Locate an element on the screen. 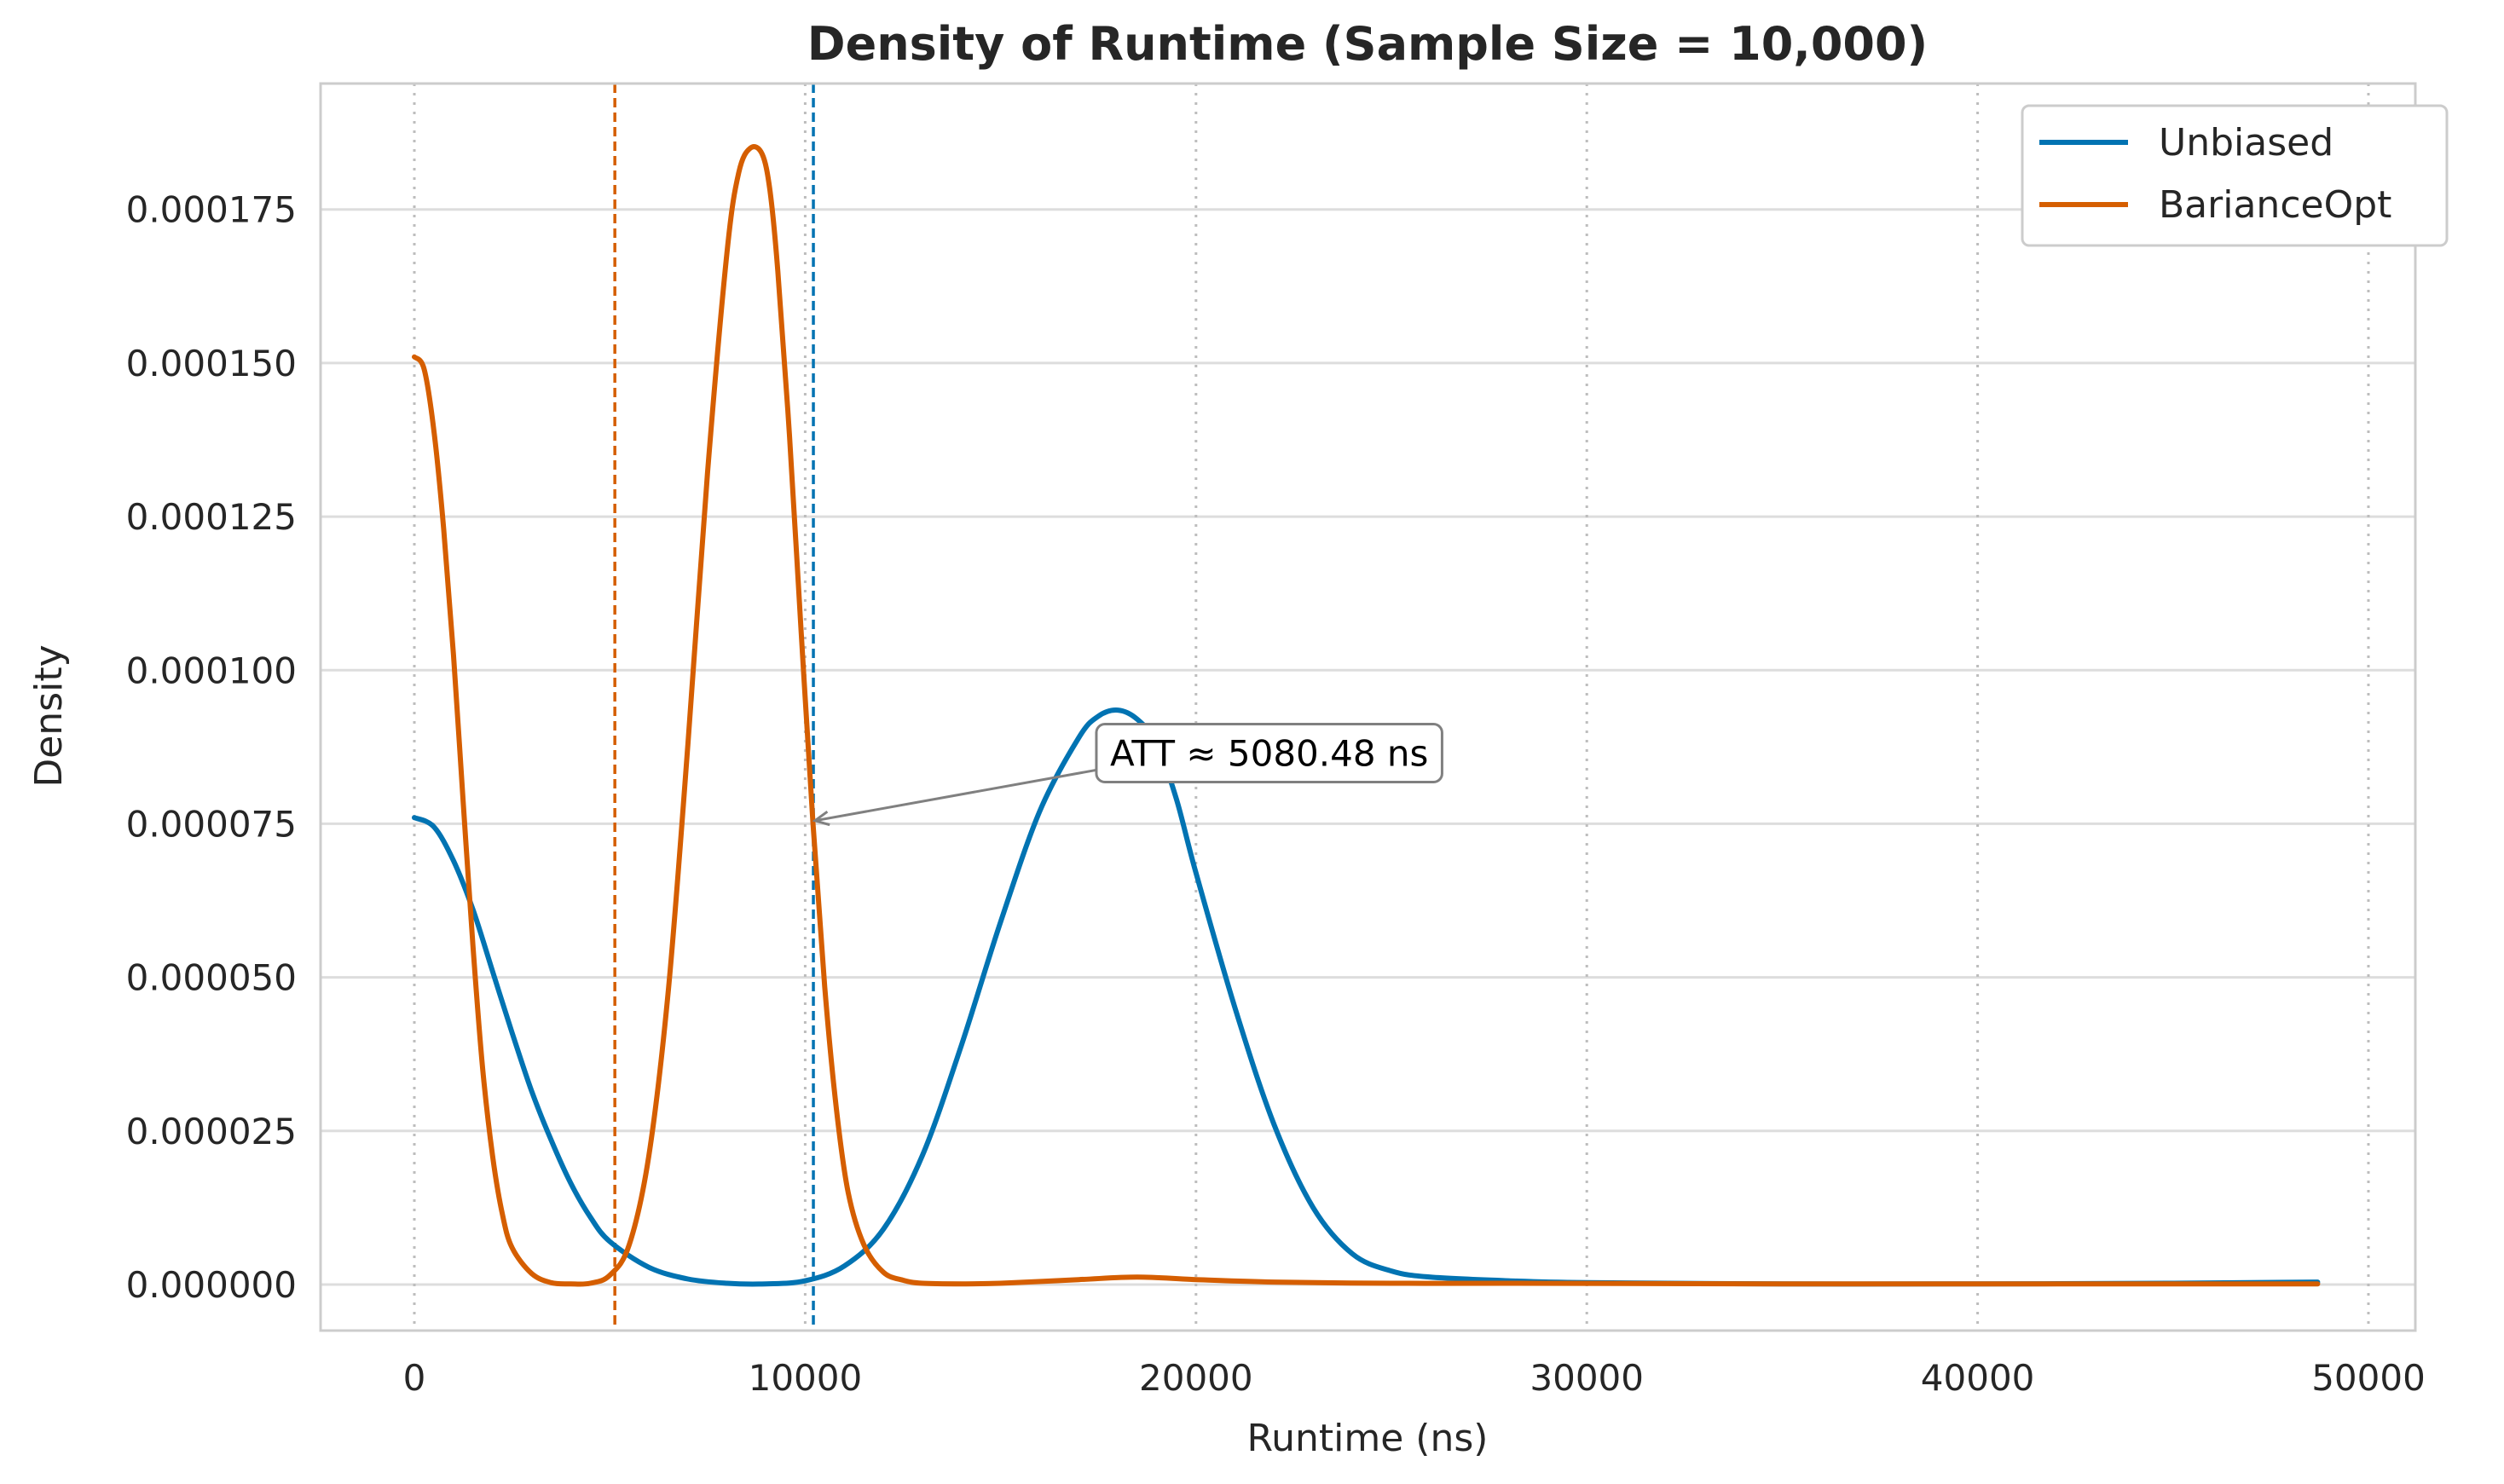  x-tick-label: 50000 is located at coordinates (2369, 1378).